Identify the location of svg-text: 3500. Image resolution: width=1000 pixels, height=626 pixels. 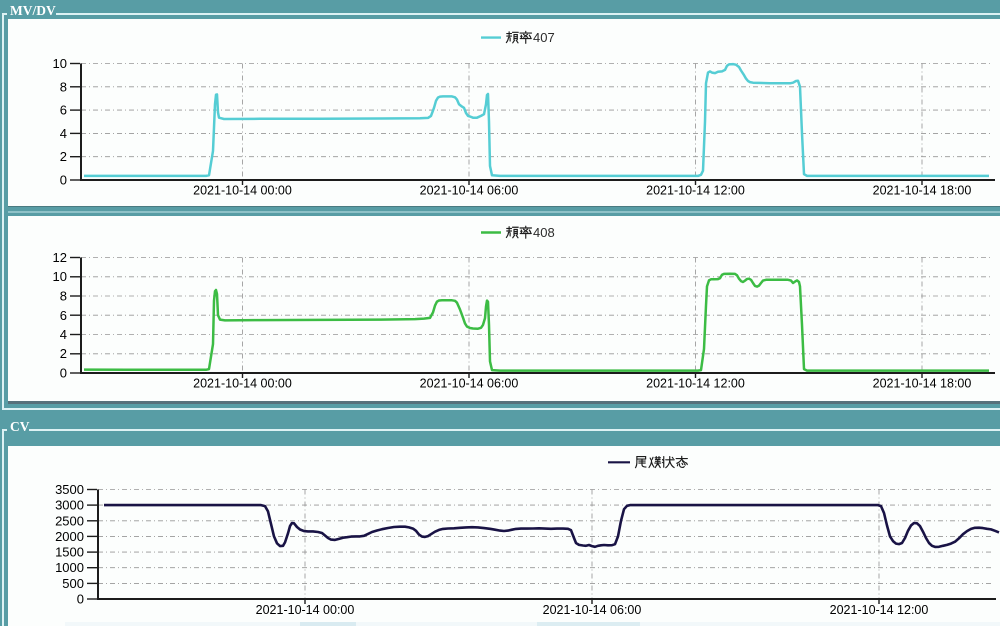
(69, 489).